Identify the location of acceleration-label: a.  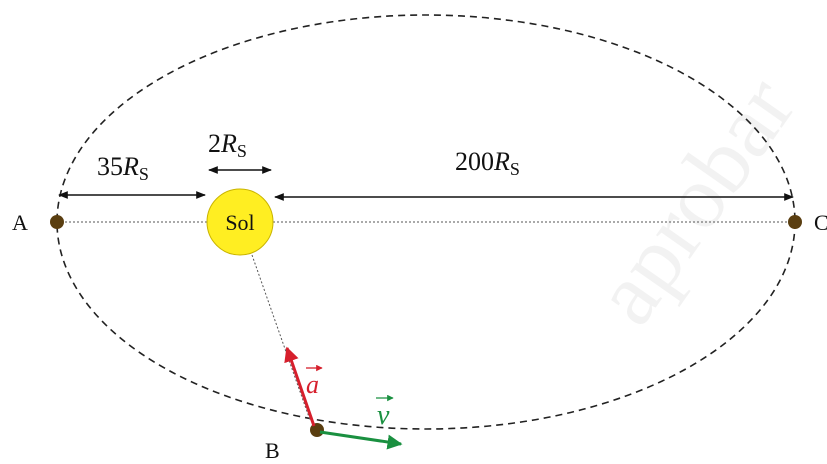
(312, 384).